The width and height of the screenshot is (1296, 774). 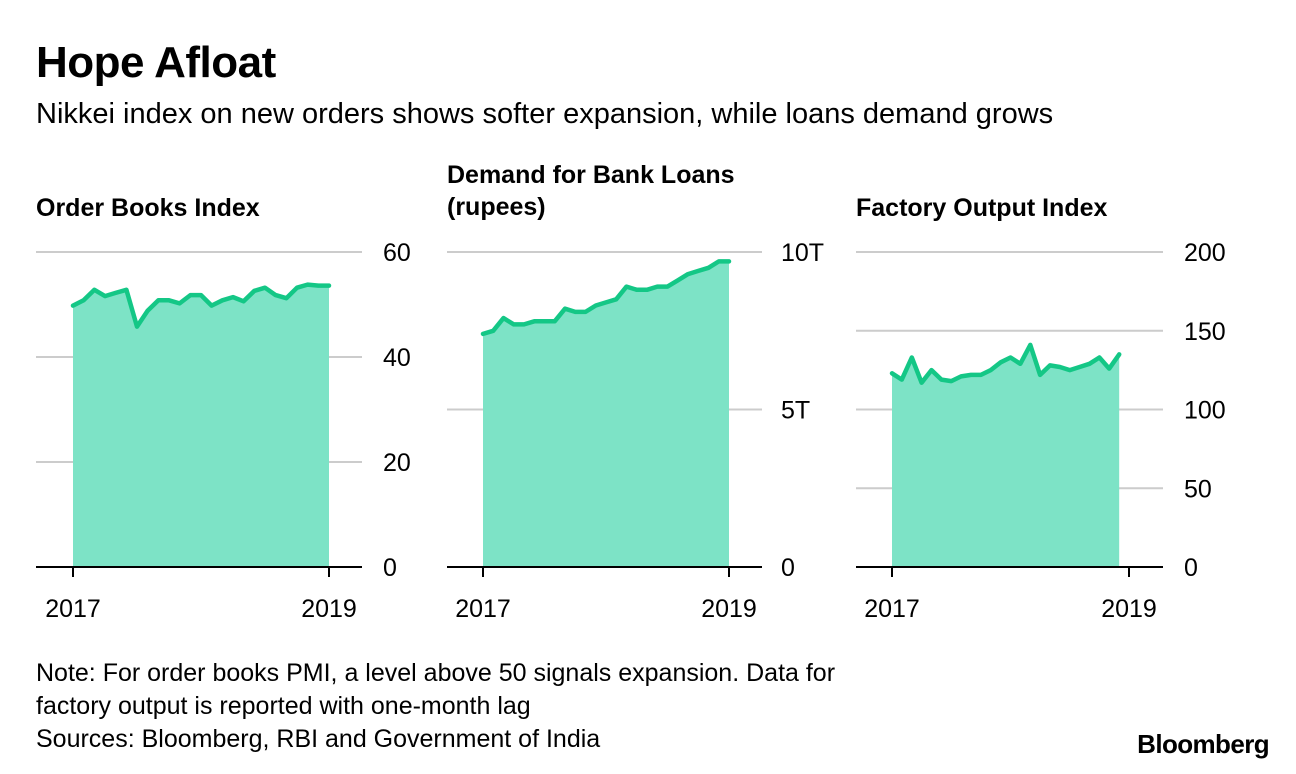 I want to click on panel-3-title-line-1: Factory Output Index, so click(x=982, y=208).